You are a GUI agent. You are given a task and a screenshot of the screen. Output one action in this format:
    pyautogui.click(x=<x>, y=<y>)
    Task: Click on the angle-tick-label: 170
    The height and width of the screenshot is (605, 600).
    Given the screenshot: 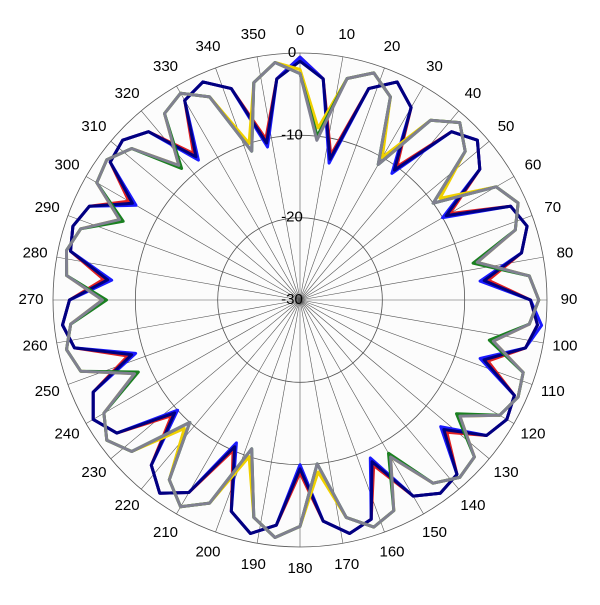 What is the action you would take?
    pyautogui.click(x=346, y=564)
    